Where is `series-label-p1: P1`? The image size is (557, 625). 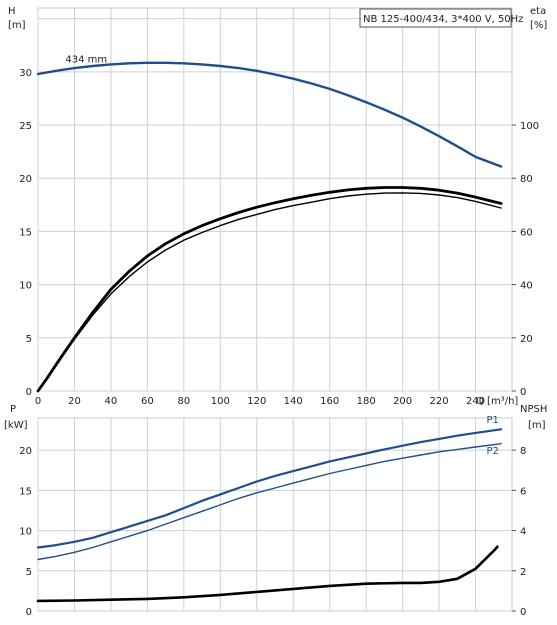 series-label-p1: P1 is located at coordinates (492, 420).